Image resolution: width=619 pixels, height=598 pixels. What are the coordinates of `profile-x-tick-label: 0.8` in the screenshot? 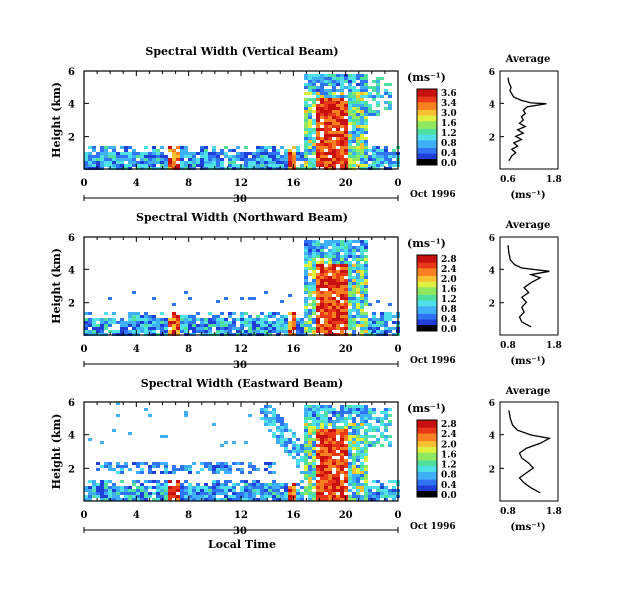 It's located at (508, 346).